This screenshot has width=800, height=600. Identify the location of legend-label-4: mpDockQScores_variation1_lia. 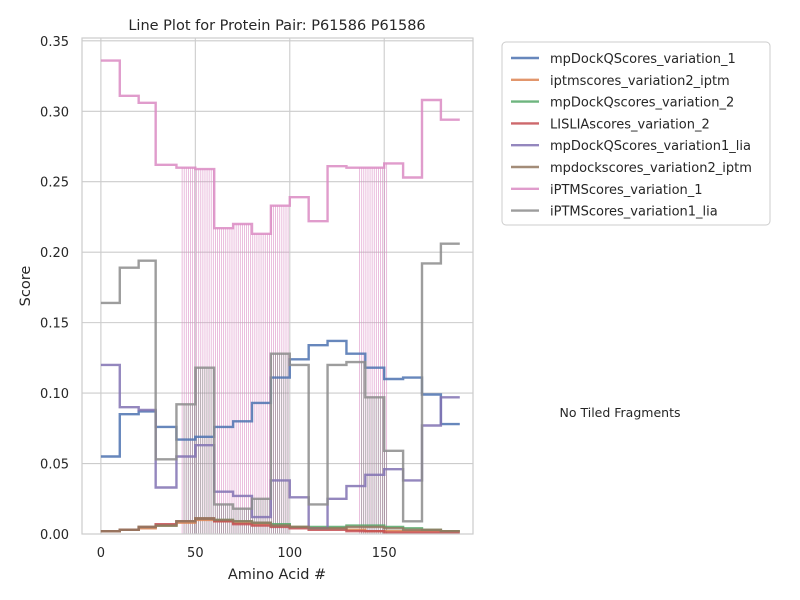
(650, 146).